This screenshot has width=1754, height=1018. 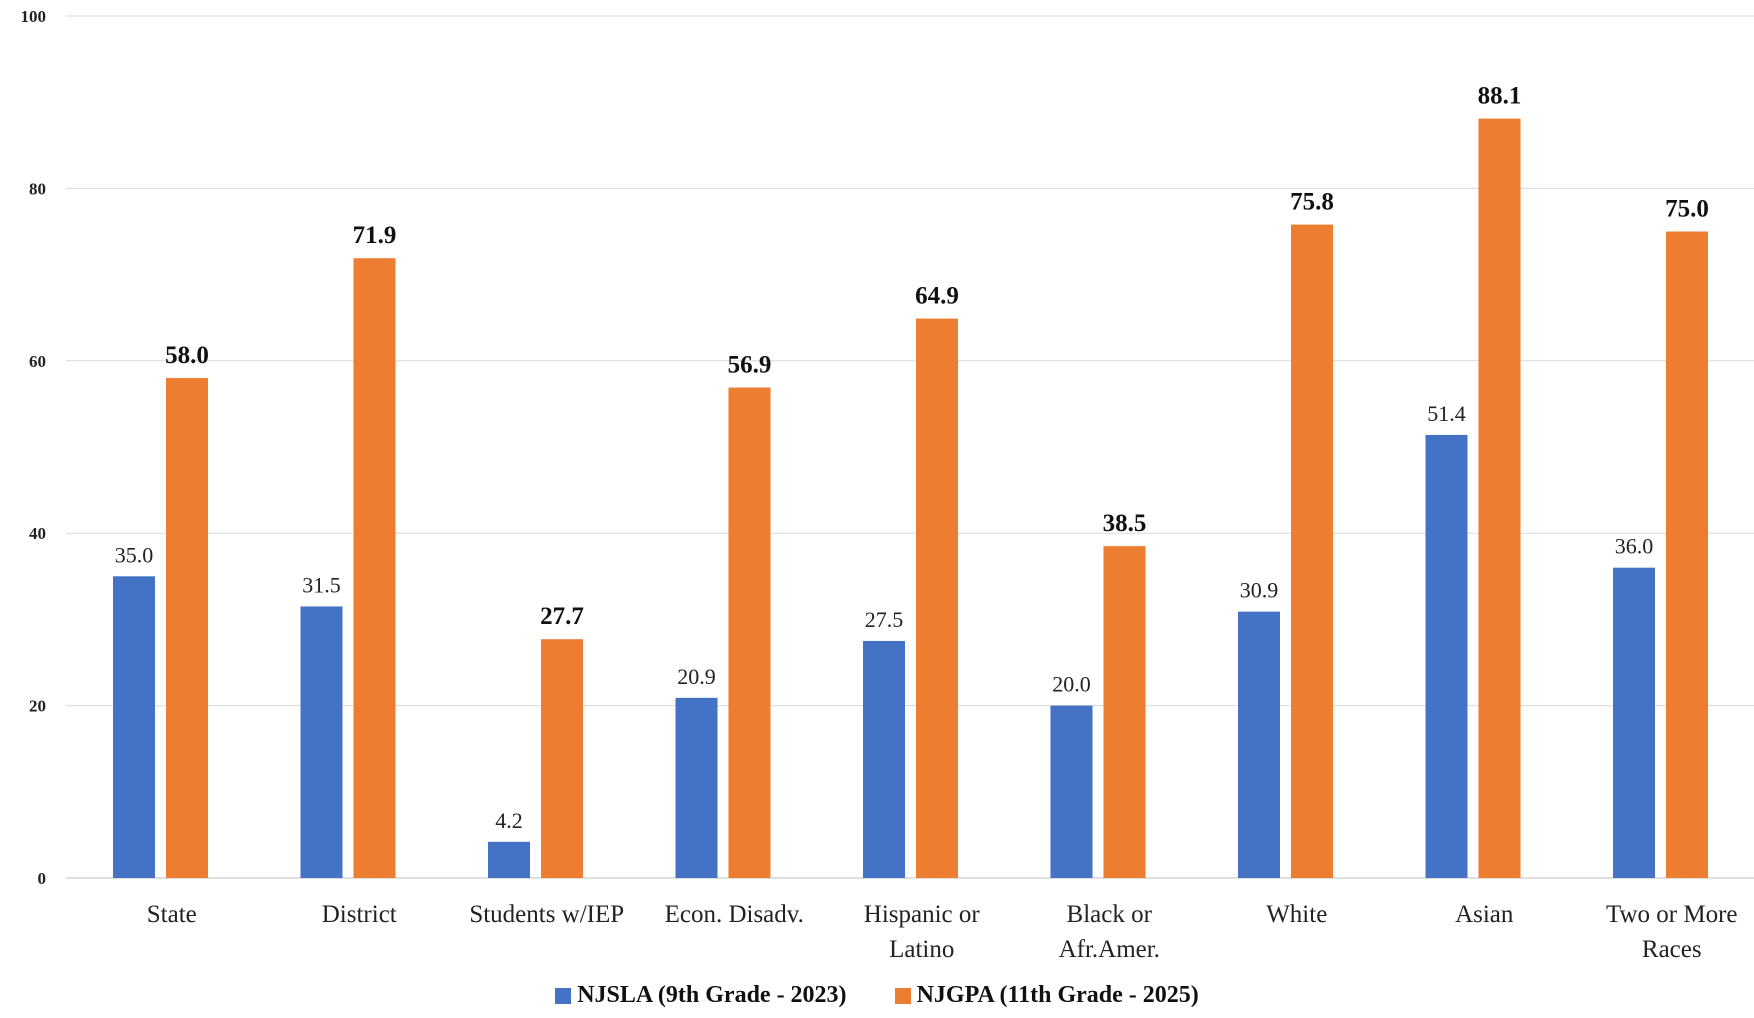 What do you see at coordinates (562, 616) in the screenshot?
I see `data-label-njgpa: 27.7` at bounding box center [562, 616].